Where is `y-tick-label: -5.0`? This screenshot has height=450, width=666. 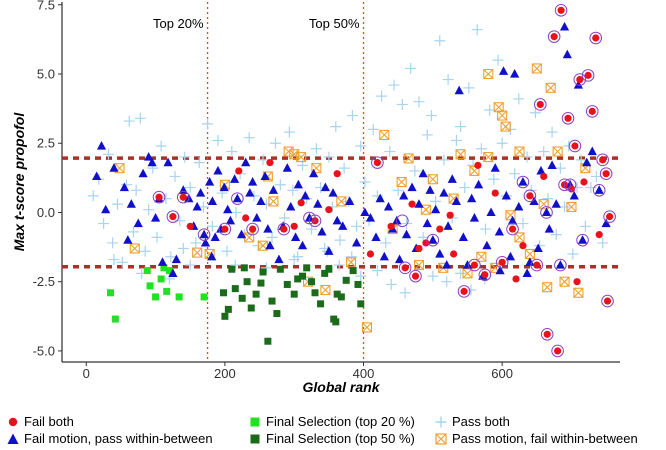
y-tick-label: -5.0 is located at coordinates (44, 350).